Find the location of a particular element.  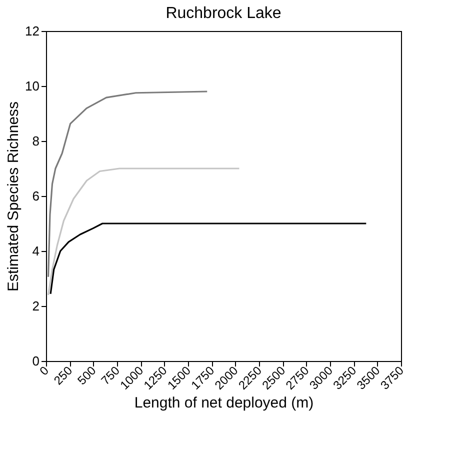

y-tick-label: 2 is located at coordinates (36, 306).